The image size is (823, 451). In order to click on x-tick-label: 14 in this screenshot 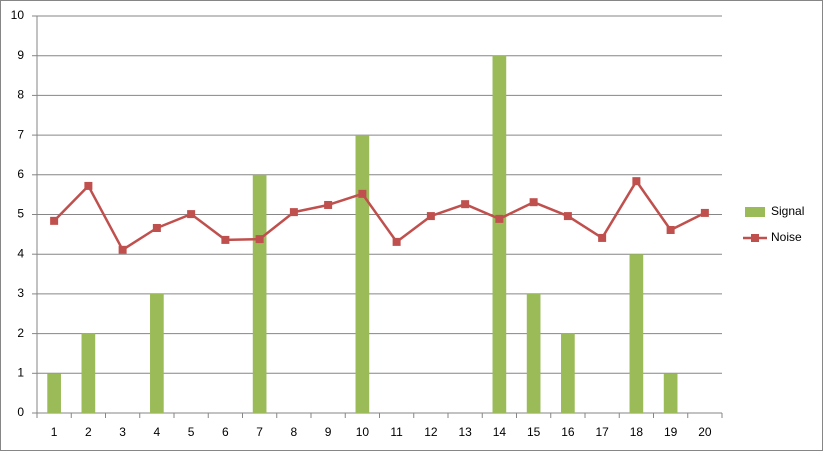, I will do `click(500, 432)`.